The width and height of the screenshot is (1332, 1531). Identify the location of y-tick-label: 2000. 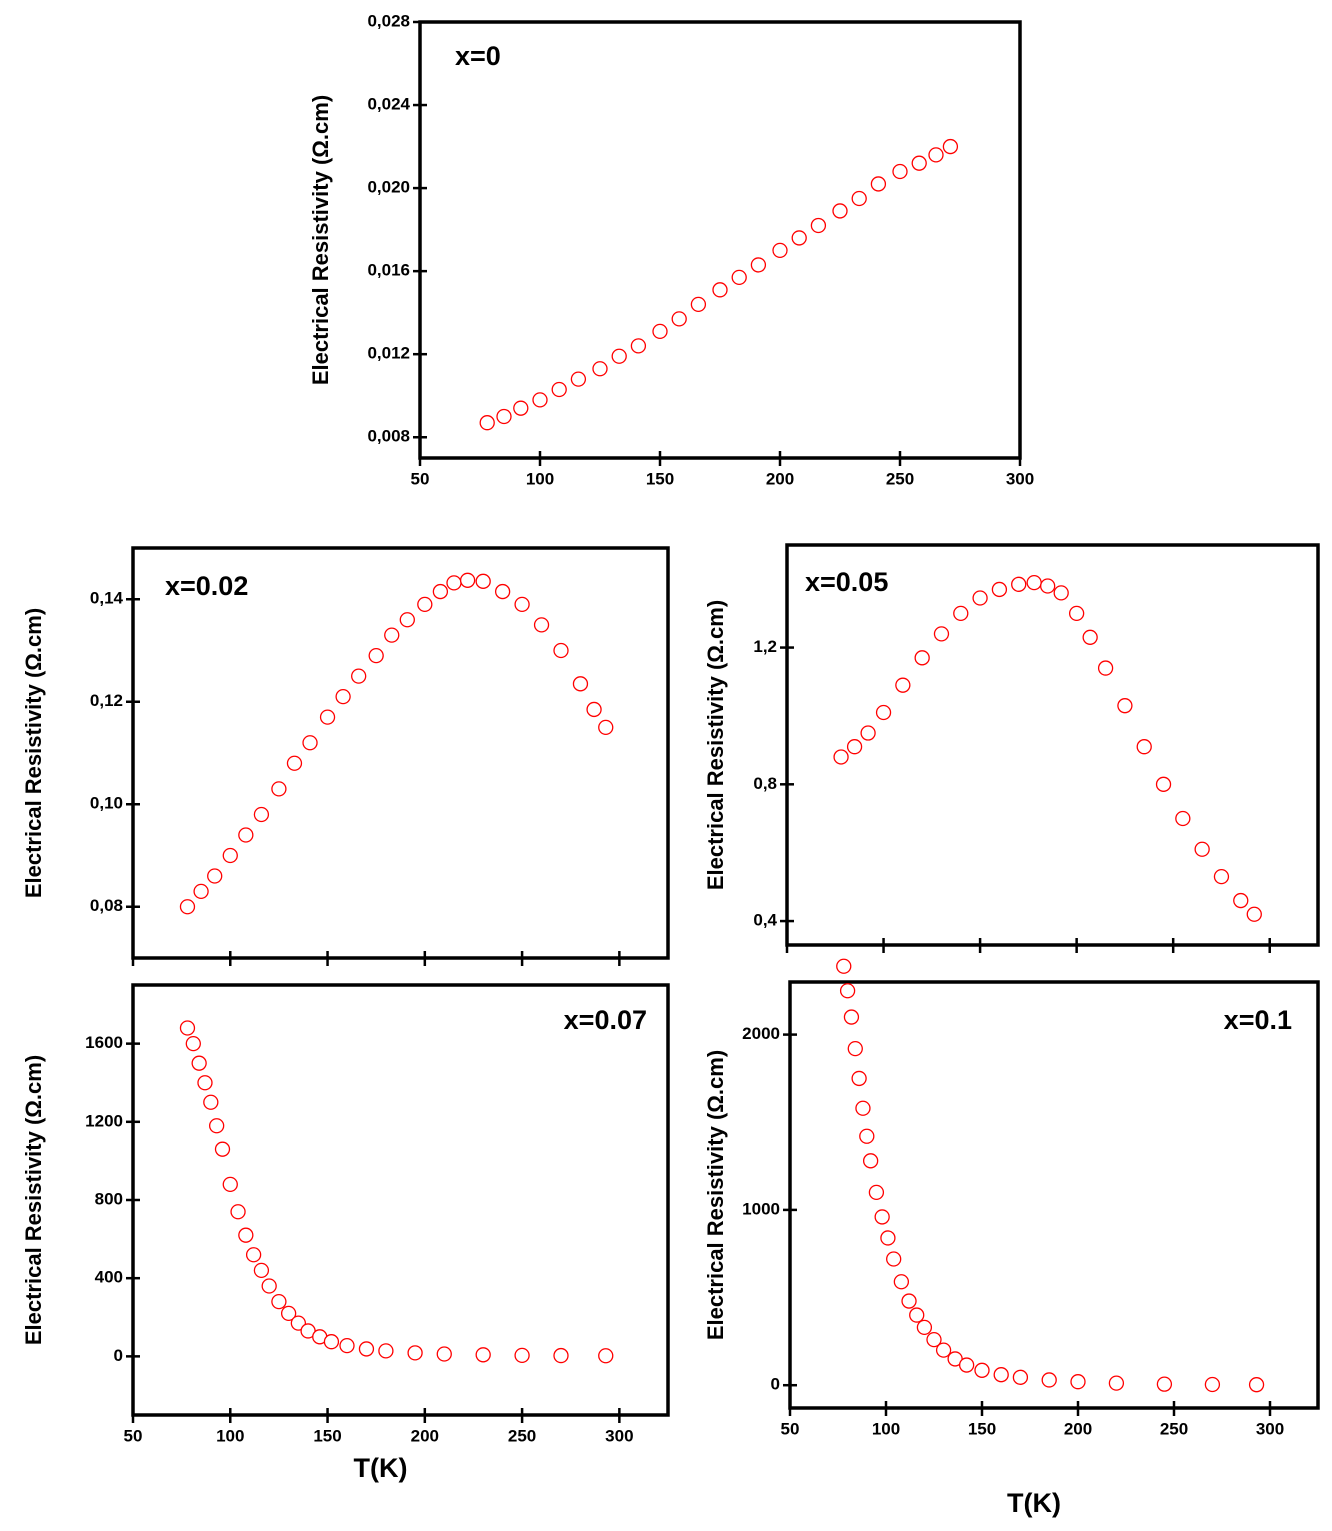
(761, 1033).